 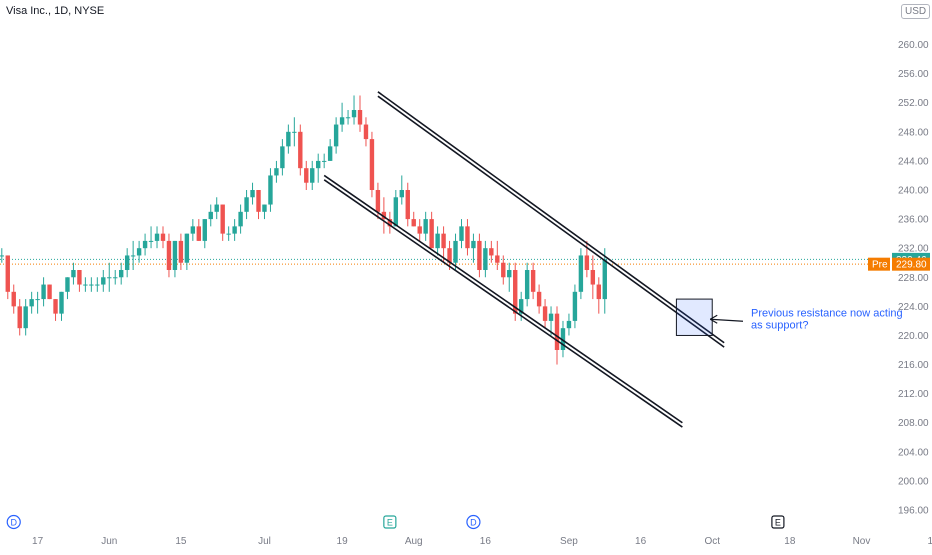 I want to click on annotation-arrow, so click(x=727, y=320).